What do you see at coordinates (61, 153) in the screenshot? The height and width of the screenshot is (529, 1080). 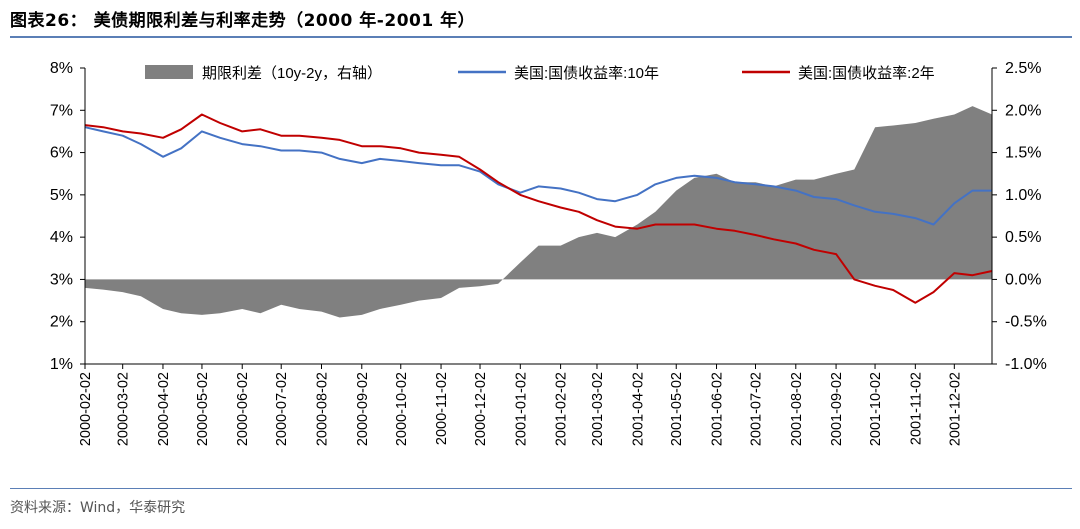 I see `left-tick-label: 6%` at bounding box center [61, 153].